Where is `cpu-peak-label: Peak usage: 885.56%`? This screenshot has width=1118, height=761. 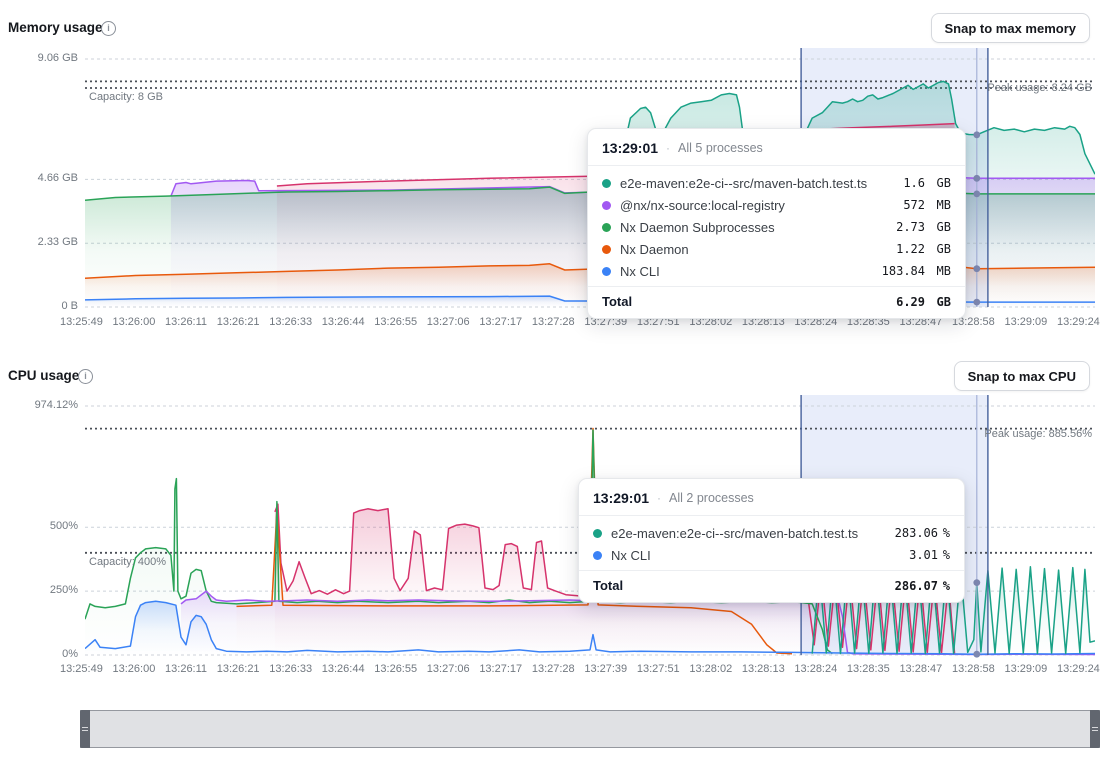 cpu-peak-label: Peak usage: 885.56% is located at coordinates (1038, 434).